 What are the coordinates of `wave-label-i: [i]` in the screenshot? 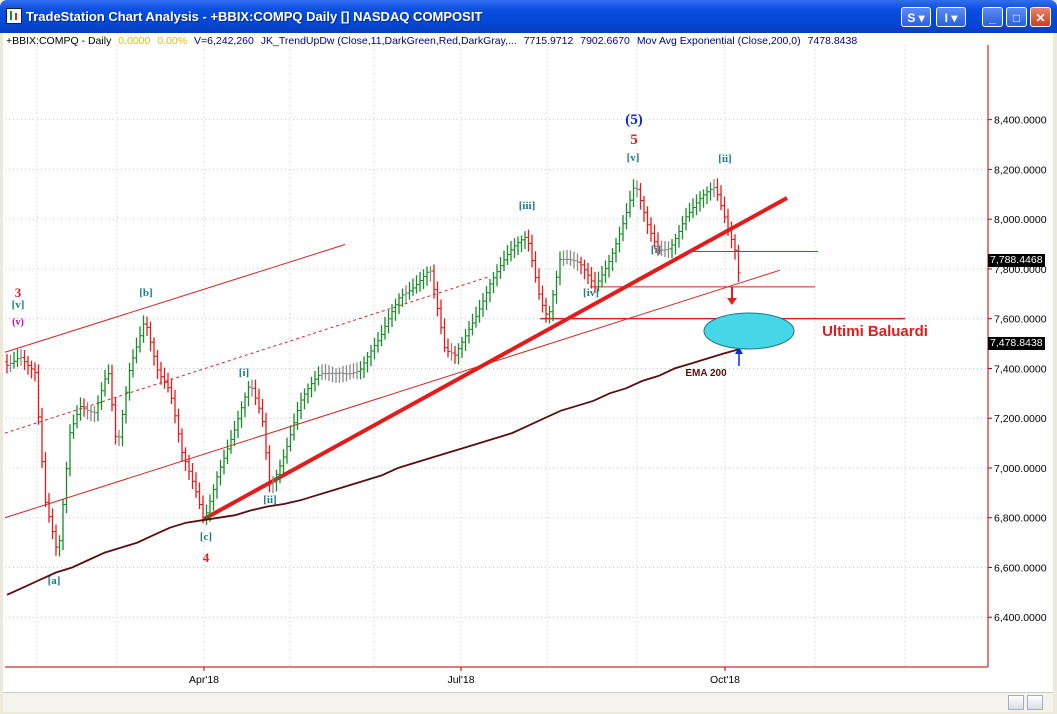 It's located at (244, 373).